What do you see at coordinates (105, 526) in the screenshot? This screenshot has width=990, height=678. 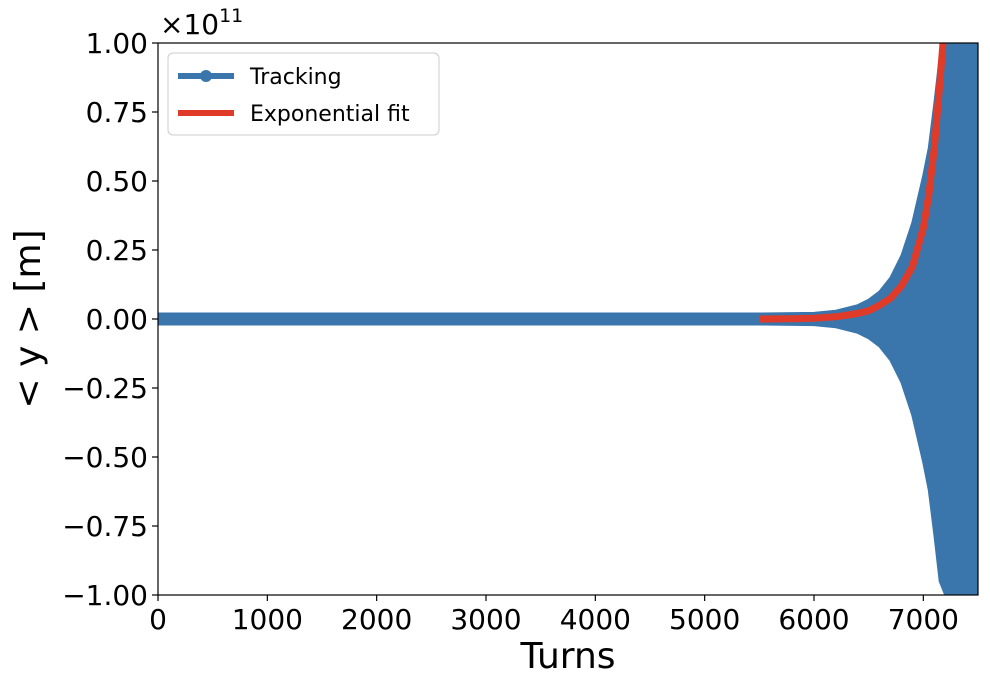 I see `y-tick-label: −0.75` at bounding box center [105, 526].